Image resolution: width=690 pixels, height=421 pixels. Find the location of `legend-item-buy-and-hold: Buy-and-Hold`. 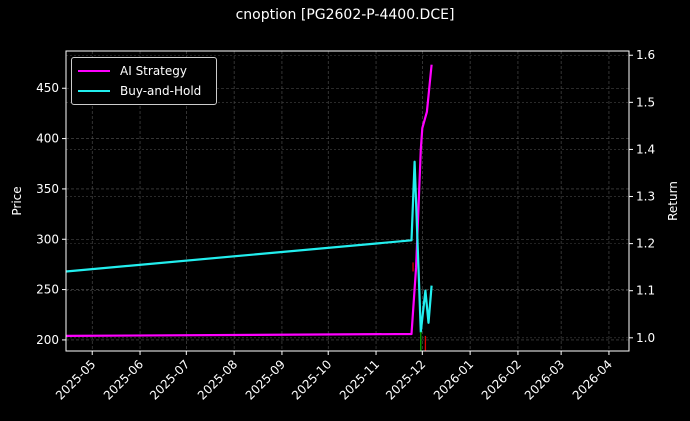

legend-item-buy-and-hold: Buy-and-Hold is located at coordinates (139, 91).